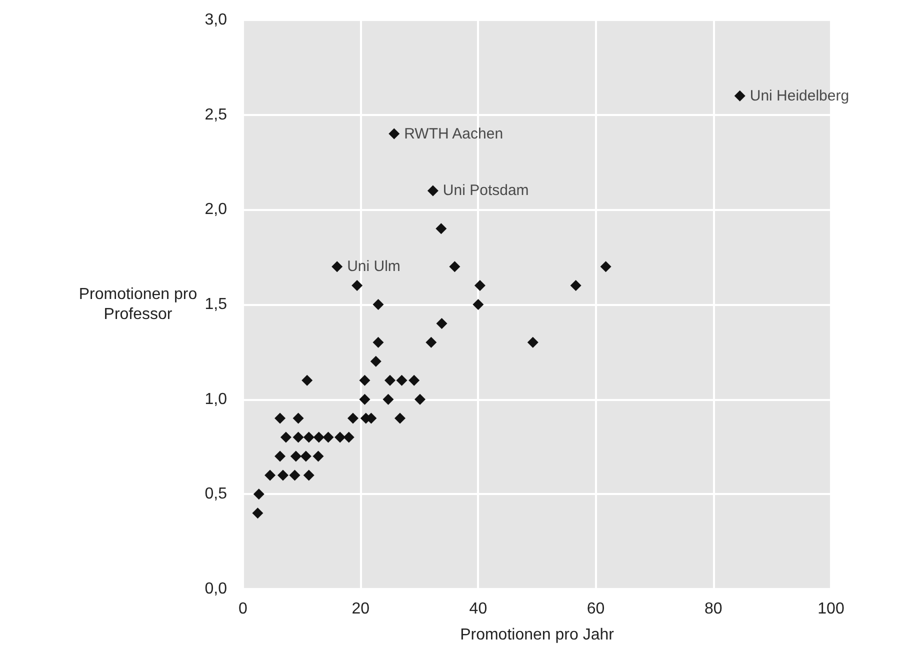  Describe the element at coordinates (800, 95) in the screenshot. I see `annotation: Uni Heidelberg` at that location.